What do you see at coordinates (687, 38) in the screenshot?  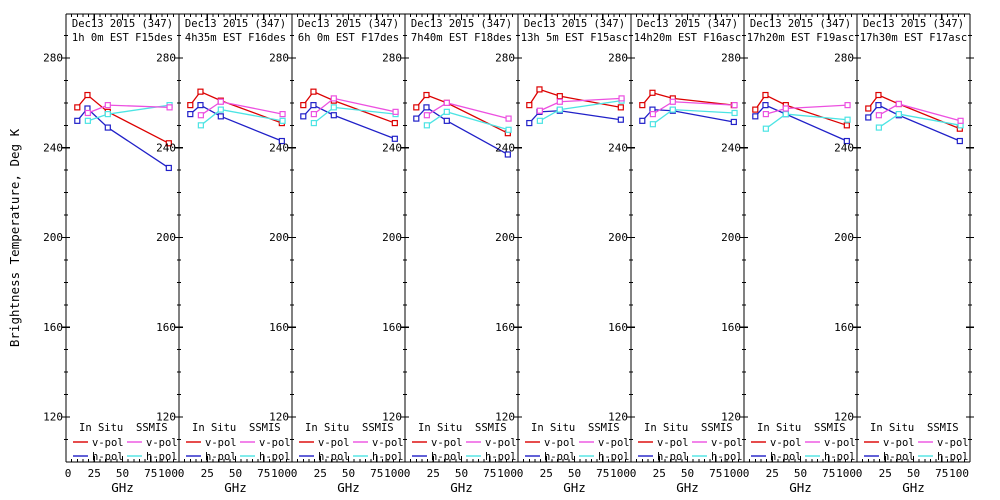 I see `panel-subtitle: 14h20m EST F16asc` at bounding box center [687, 38].